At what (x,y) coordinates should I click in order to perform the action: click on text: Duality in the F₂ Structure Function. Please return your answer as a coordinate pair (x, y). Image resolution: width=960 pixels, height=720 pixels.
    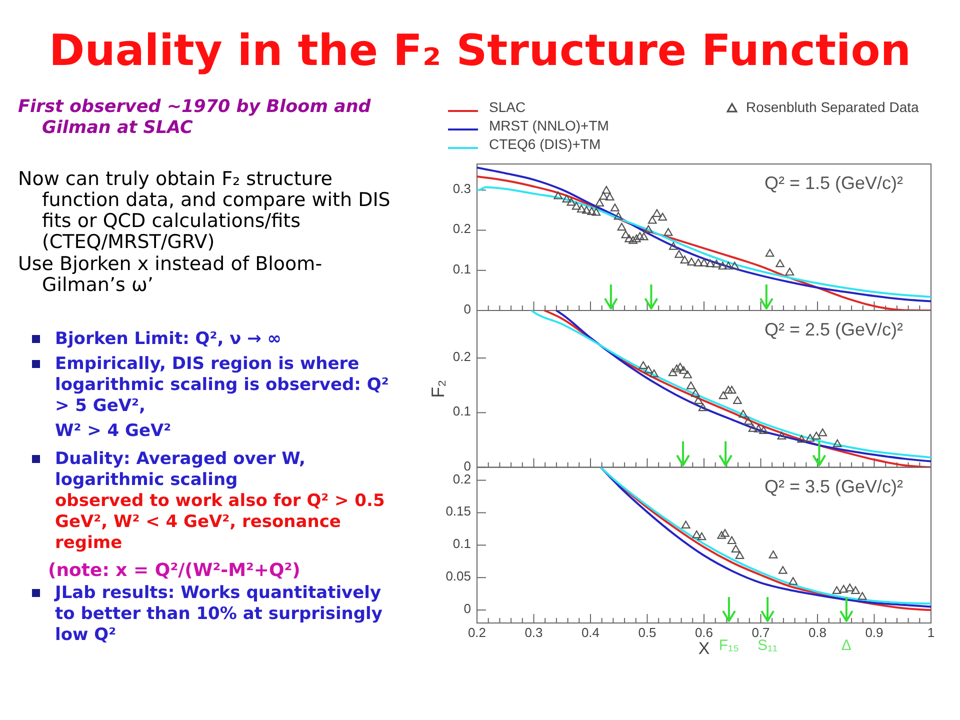
    Looking at the image, I should click on (480, 51).